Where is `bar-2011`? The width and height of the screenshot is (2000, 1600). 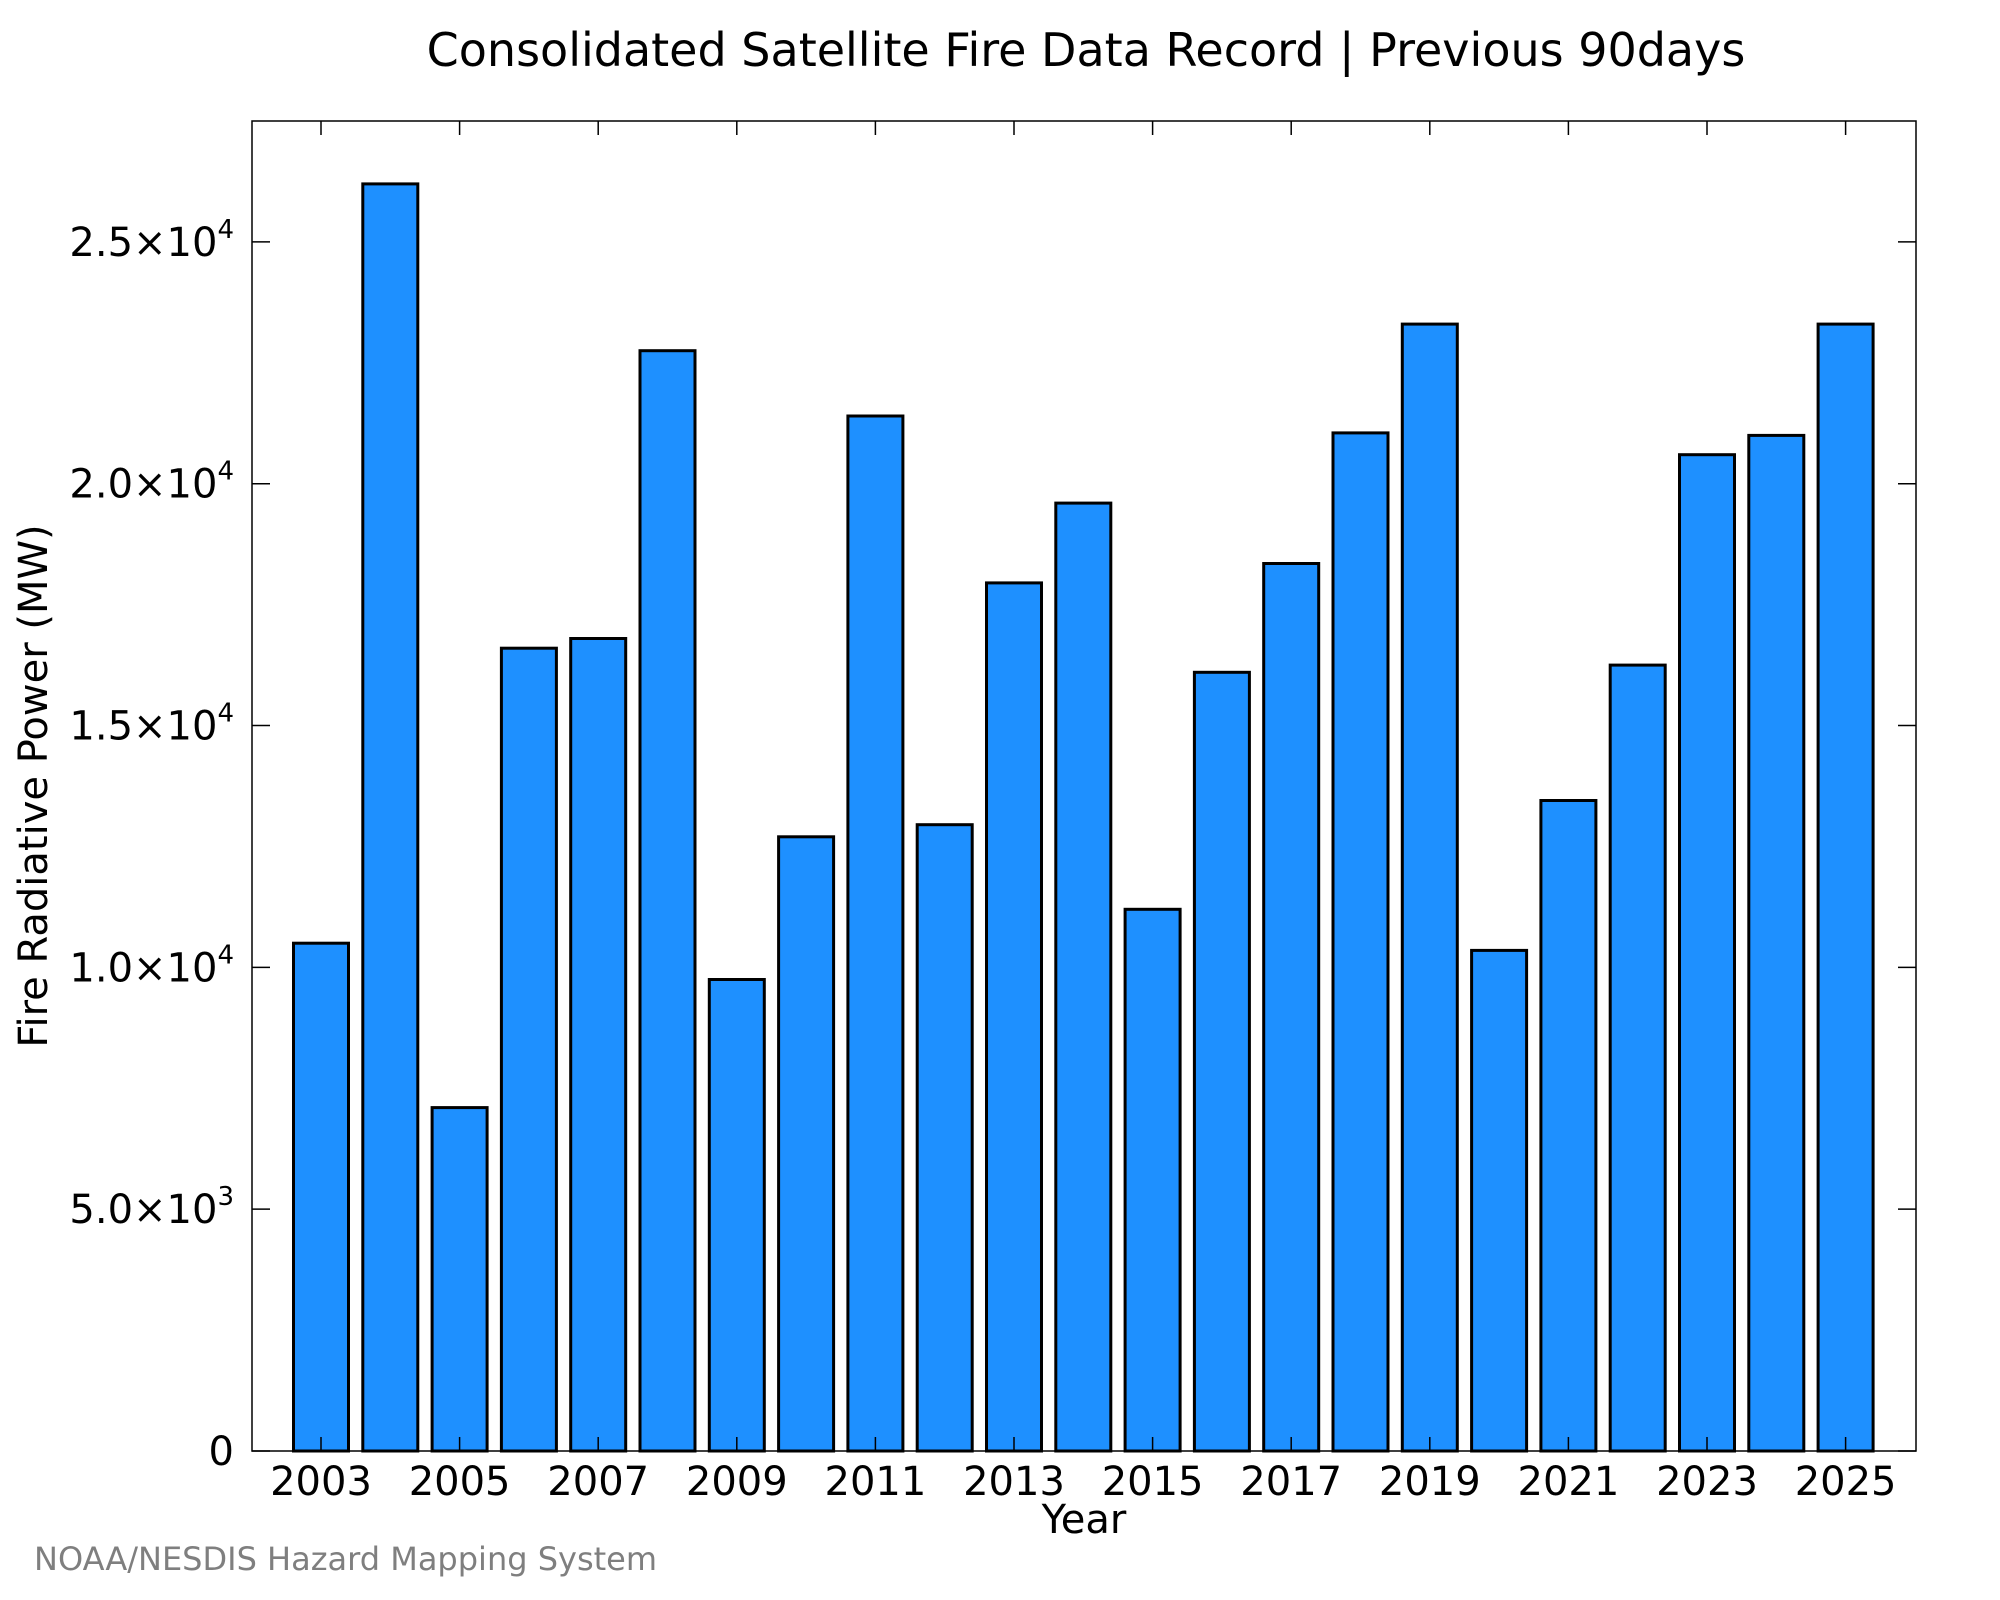 bar-2011 is located at coordinates (875, 933).